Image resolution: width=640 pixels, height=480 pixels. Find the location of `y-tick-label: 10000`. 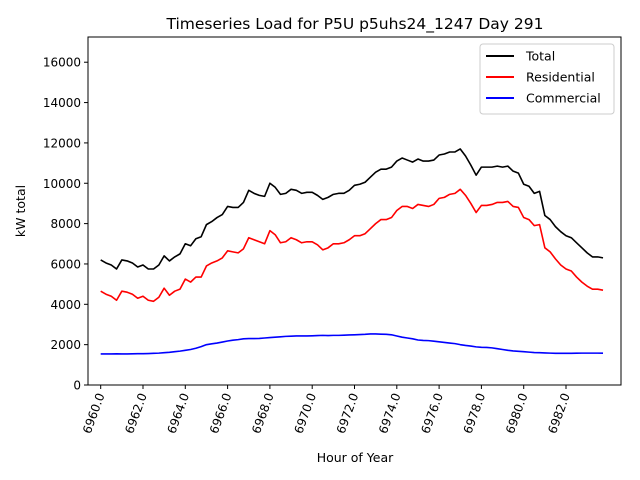

y-tick-label: 10000 is located at coordinates (62, 184).